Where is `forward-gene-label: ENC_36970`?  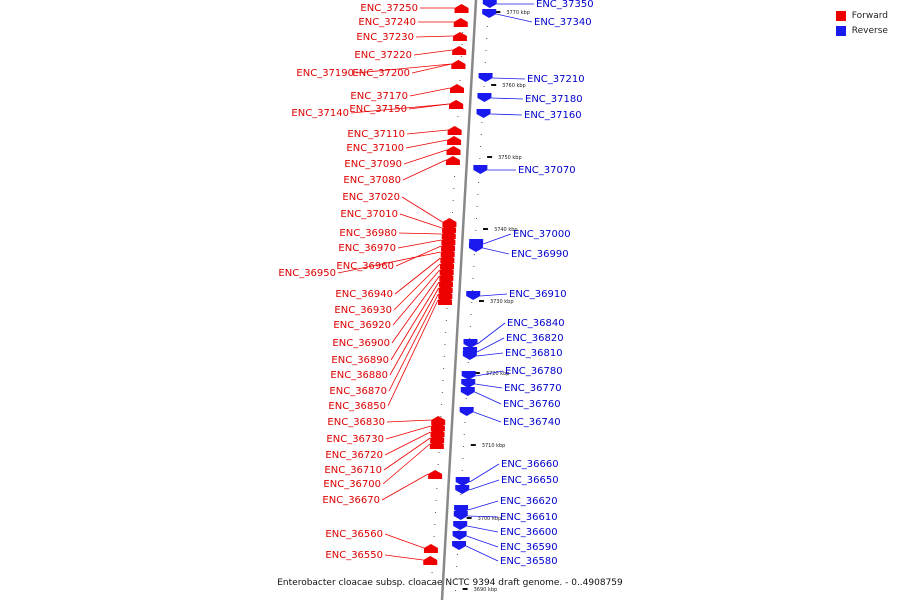
forward-gene-label: ENC_36970 is located at coordinates (367, 248).